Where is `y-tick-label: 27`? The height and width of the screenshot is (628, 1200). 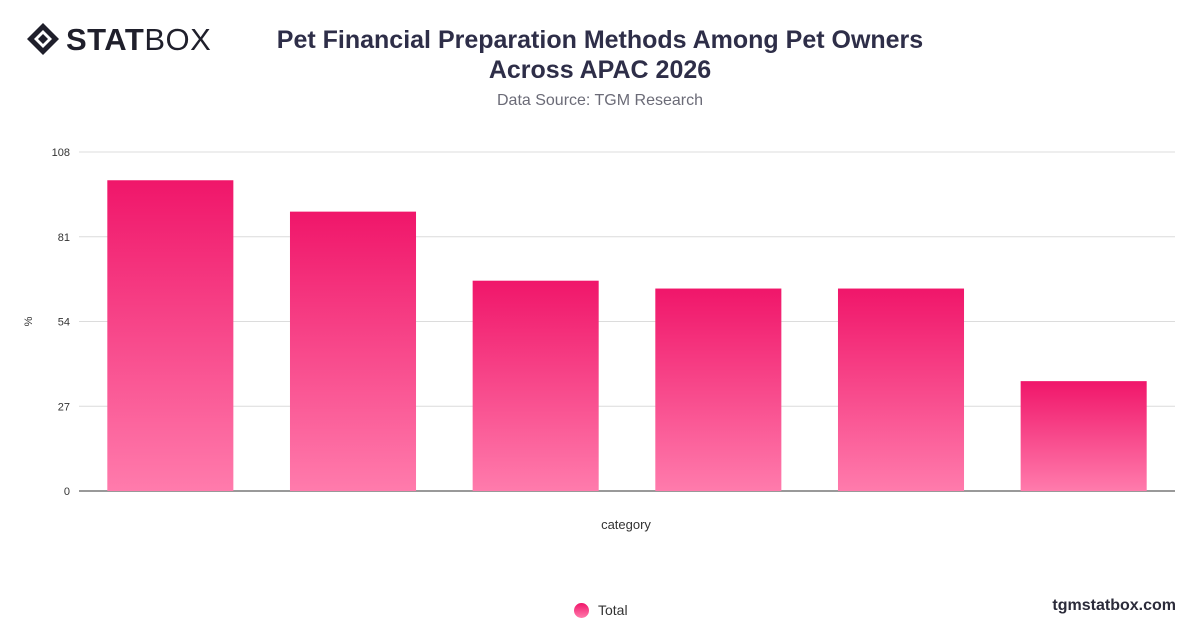
y-tick-label: 27 is located at coordinates (64, 407).